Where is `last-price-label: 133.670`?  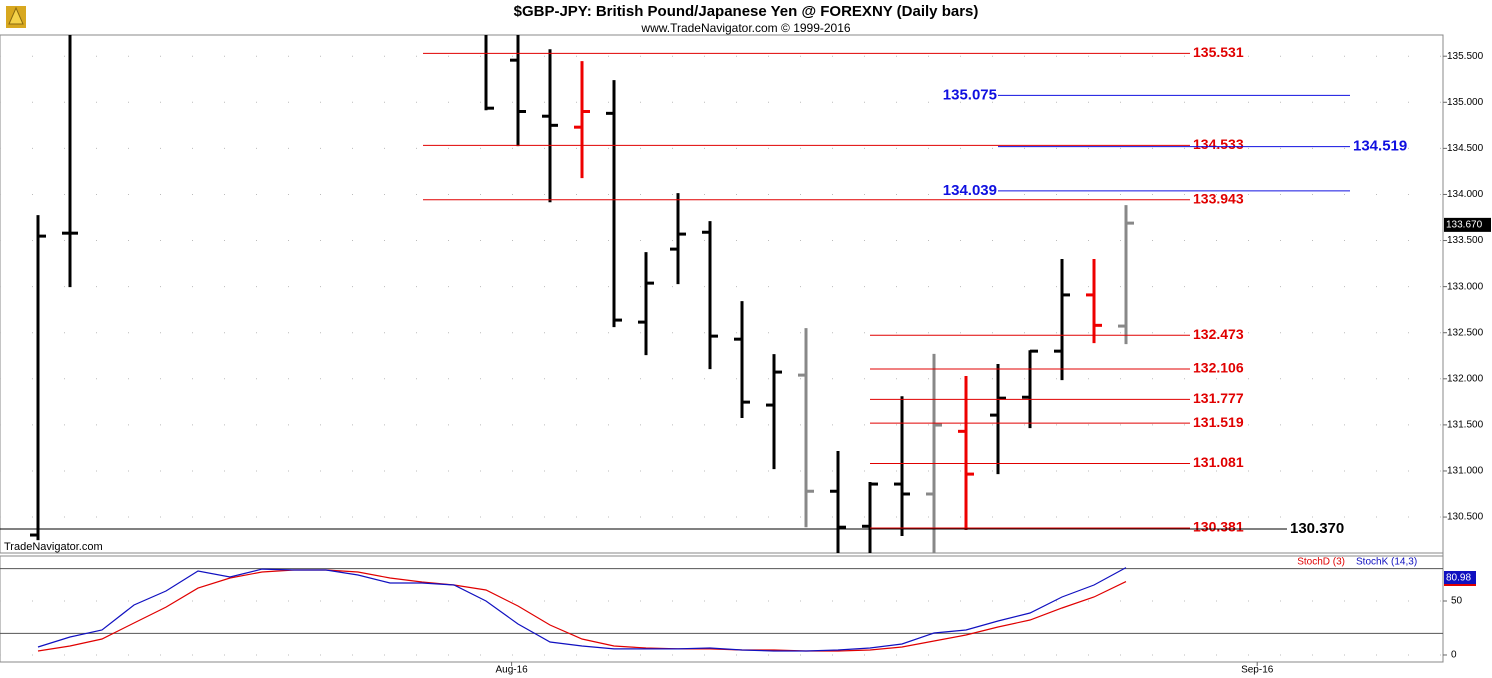 last-price-label: 133.670 is located at coordinates (1464, 225).